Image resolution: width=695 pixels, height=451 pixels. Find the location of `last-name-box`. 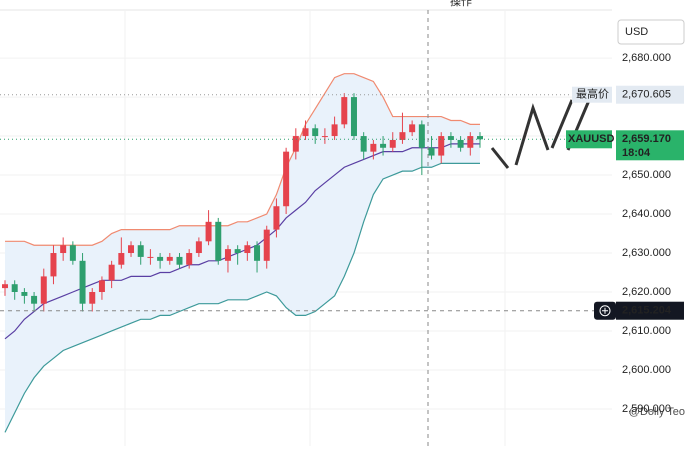

last-name-box is located at coordinates (589, 139).